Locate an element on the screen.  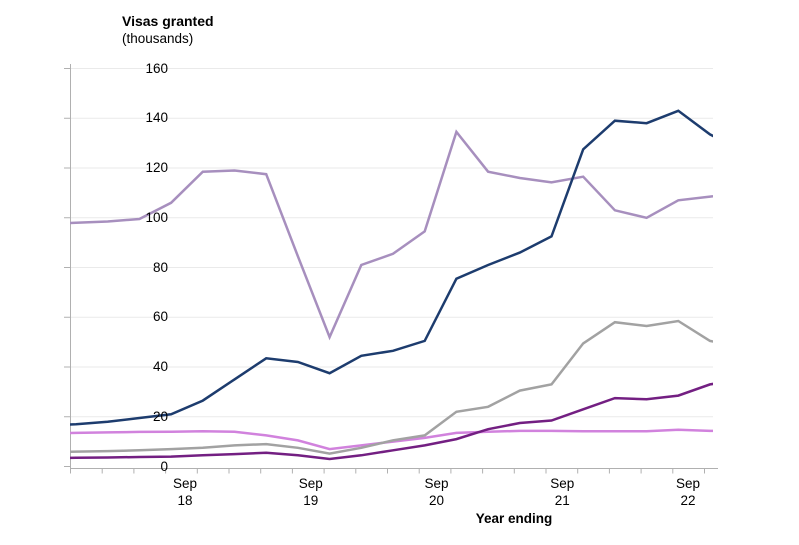
x-tick-label: Sep 20 is located at coordinates (436, 492).